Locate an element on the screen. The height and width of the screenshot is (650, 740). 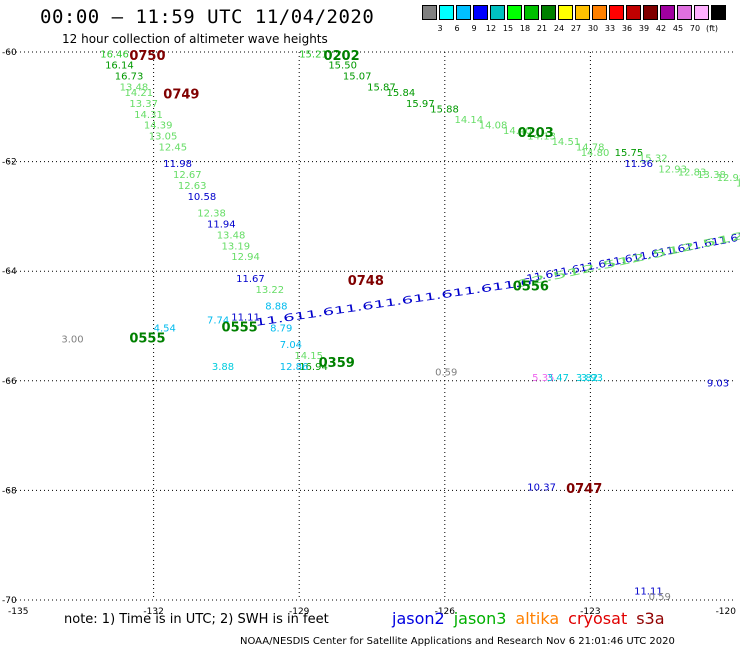
swh-value: 15.32 is located at coordinates (653, 159).